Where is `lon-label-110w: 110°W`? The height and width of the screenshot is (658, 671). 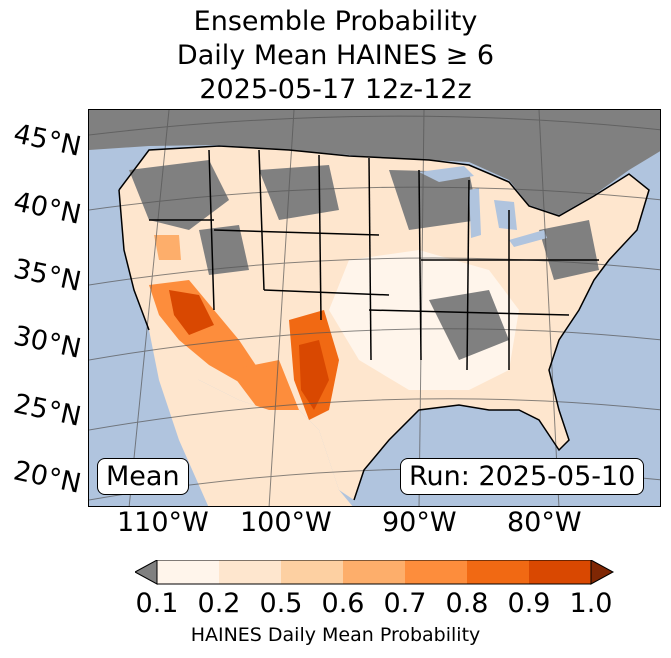
lon-label-110w: 110°W is located at coordinates (163, 522).